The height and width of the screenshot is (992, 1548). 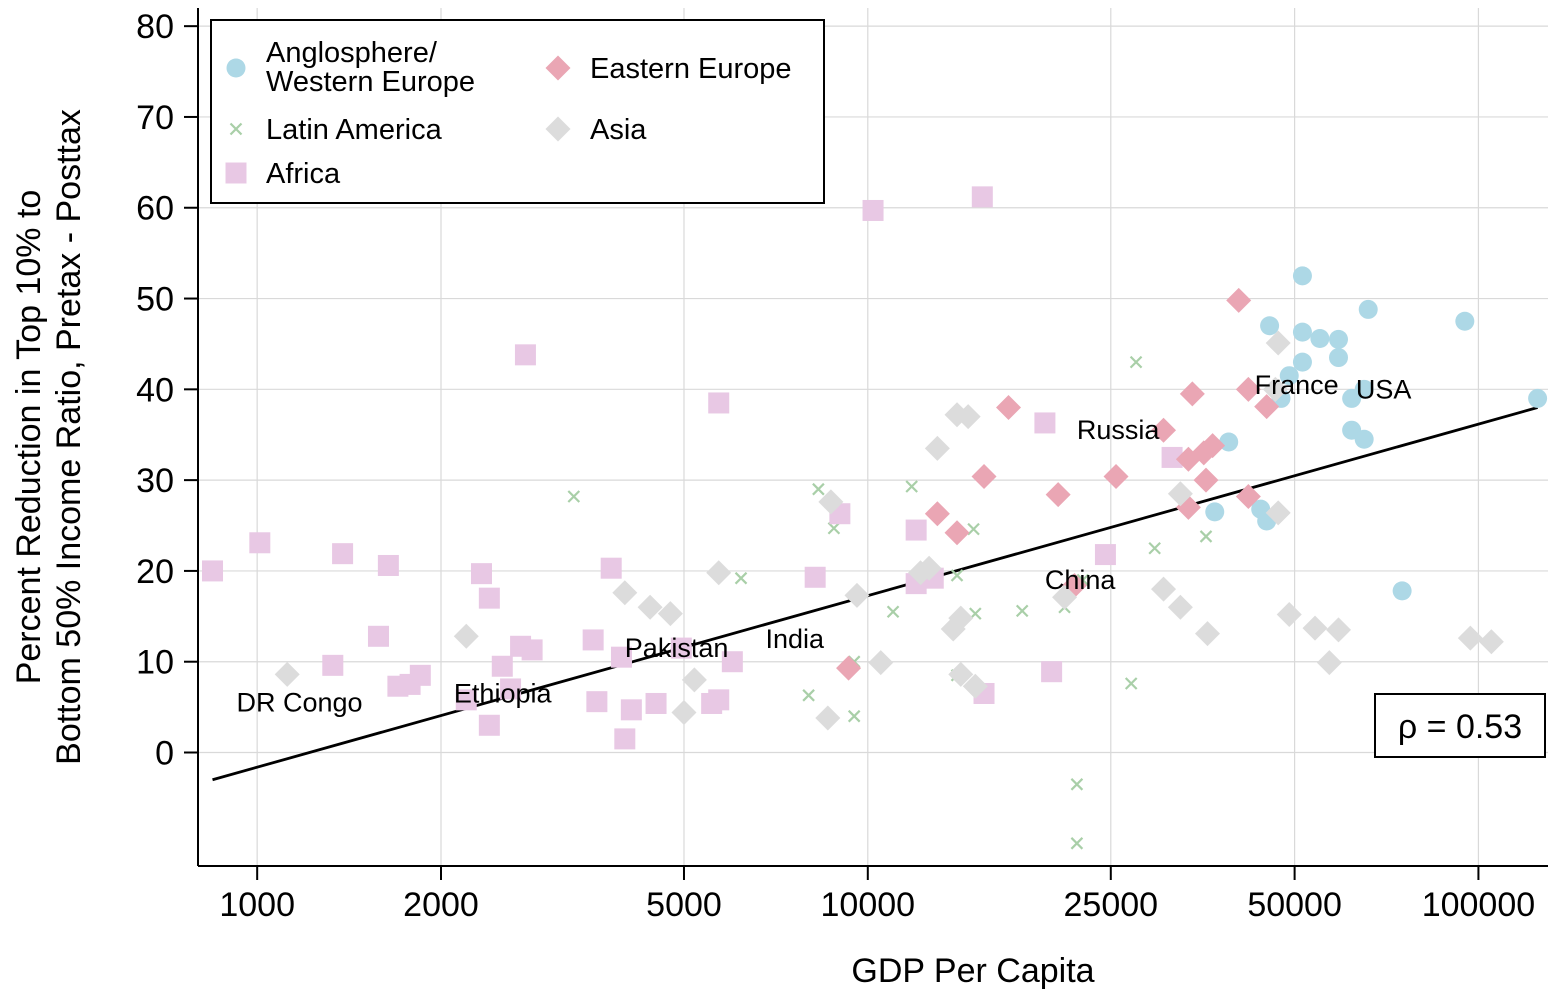 What do you see at coordinates (684, 905) in the screenshot?
I see `x-tick-label: 5000` at bounding box center [684, 905].